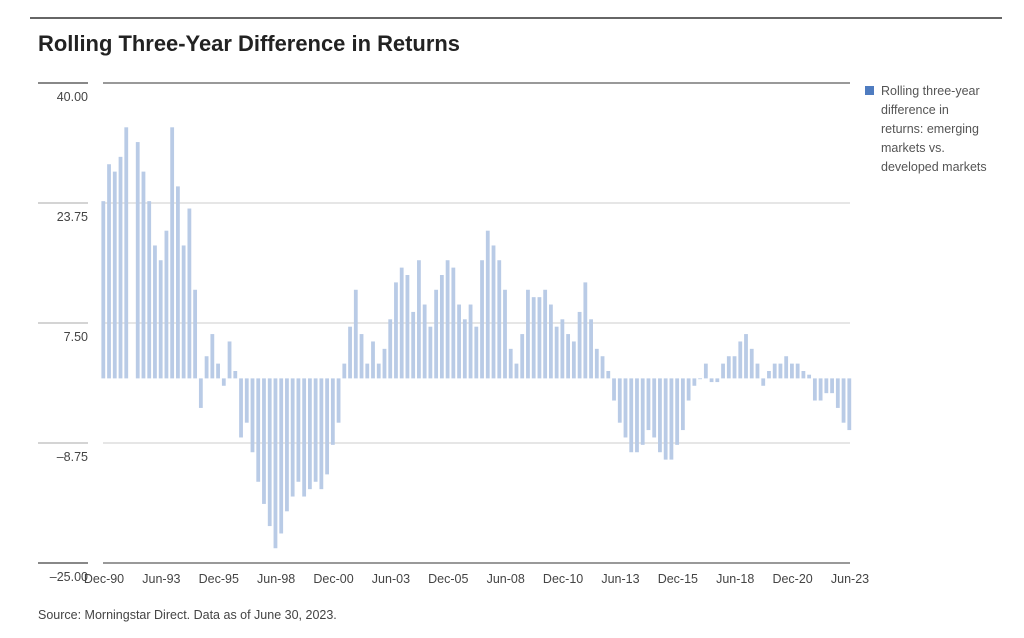  I want to click on x-tick-label: Dec-20, so click(792, 579).